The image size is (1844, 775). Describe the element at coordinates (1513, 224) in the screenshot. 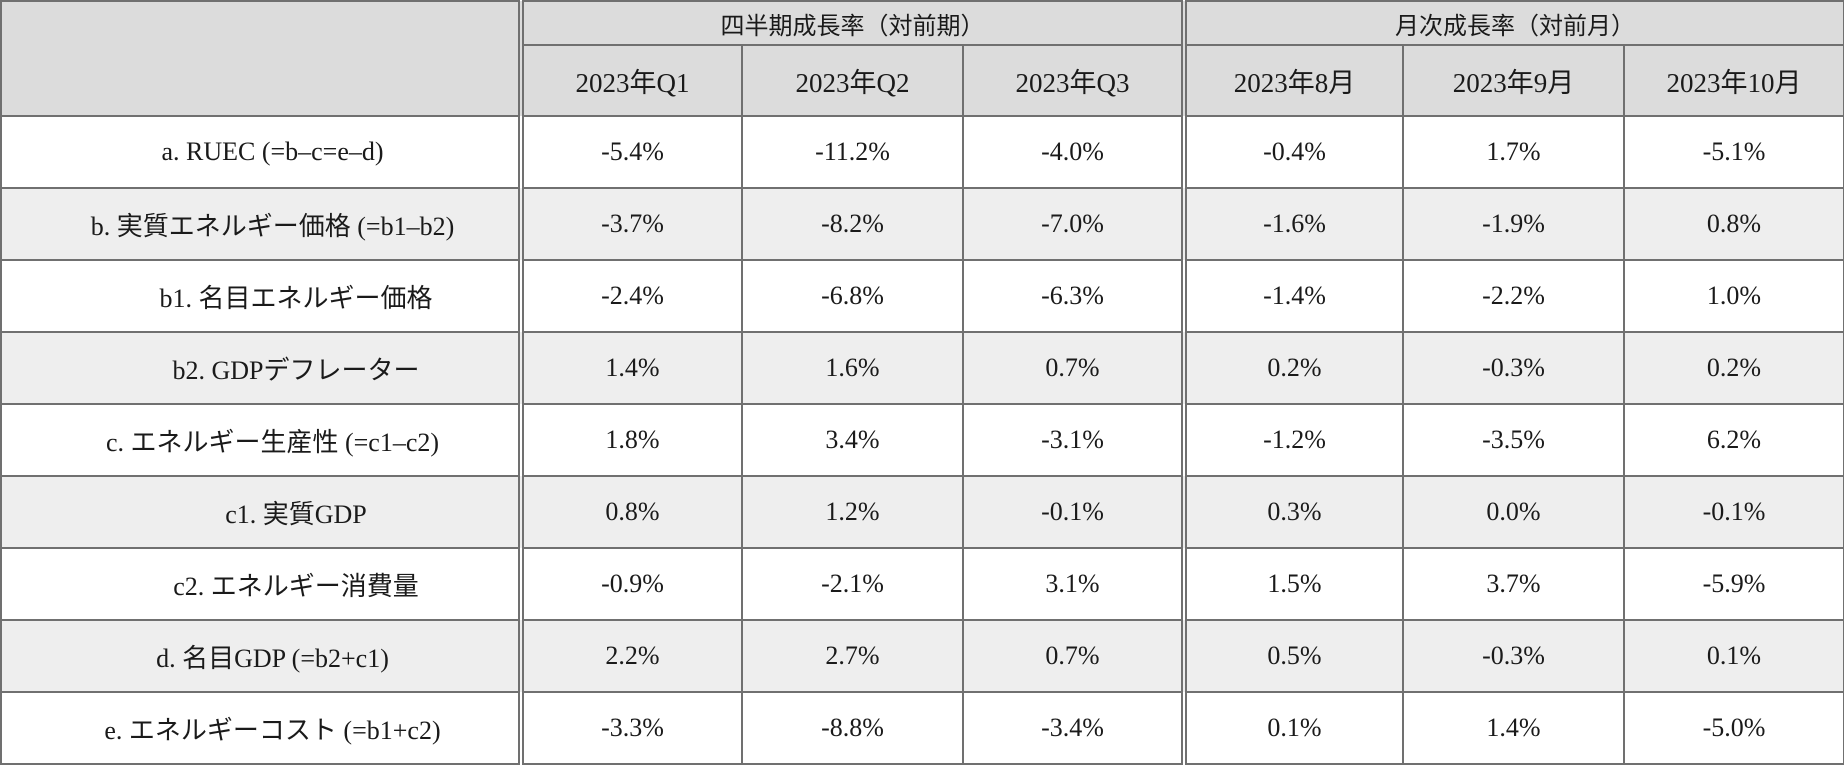

I see `value-cell: -1.9%` at that location.